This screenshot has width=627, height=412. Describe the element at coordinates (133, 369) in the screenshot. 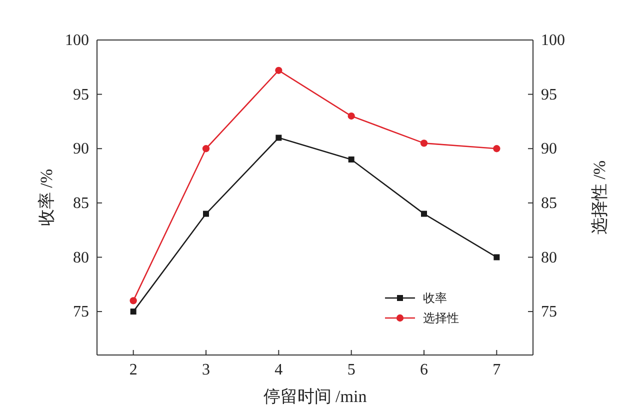

I see `x-tick-label: 2` at that location.